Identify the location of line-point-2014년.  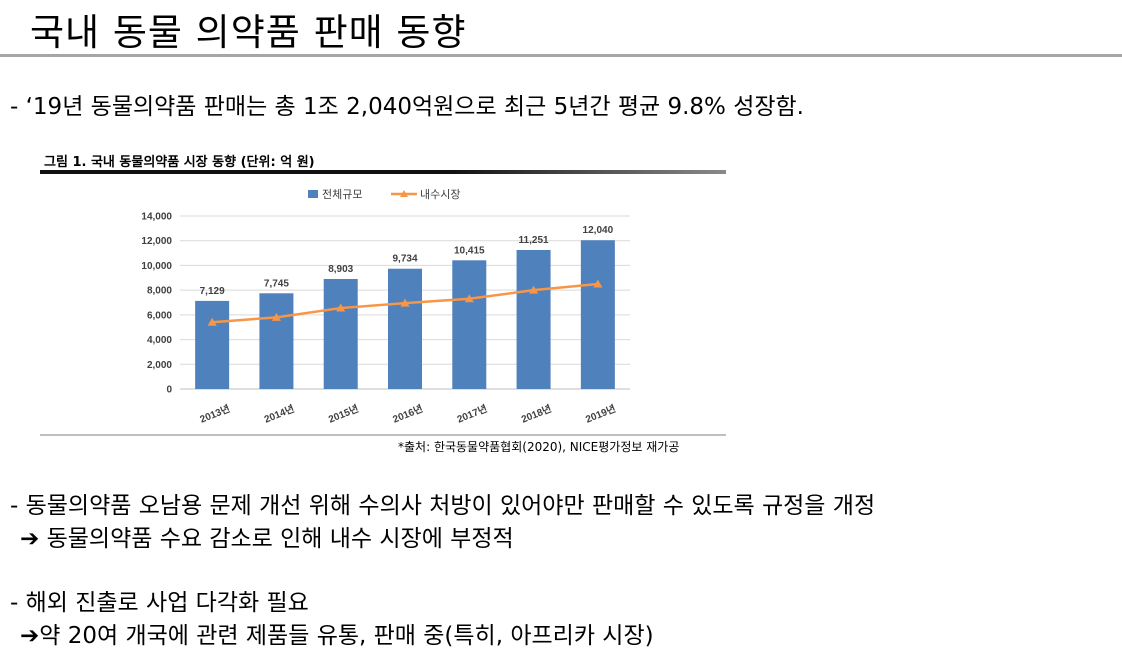
(276, 316).